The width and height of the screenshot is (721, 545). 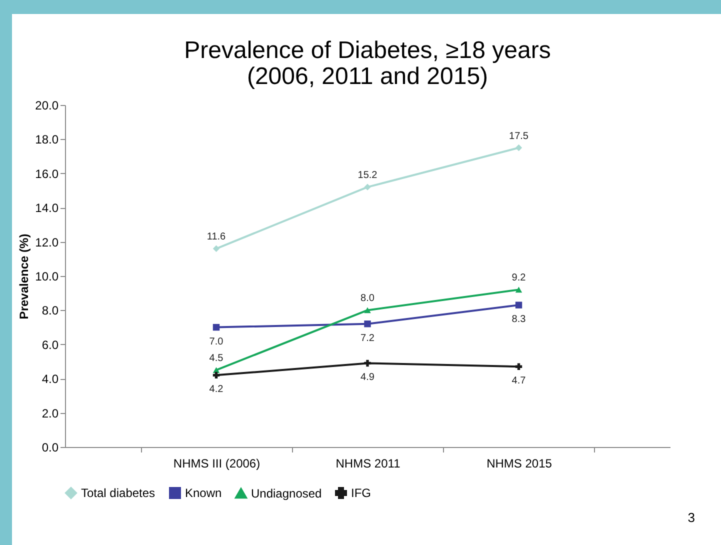 I want to click on data-label: 17.5, so click(x=519, y=136).